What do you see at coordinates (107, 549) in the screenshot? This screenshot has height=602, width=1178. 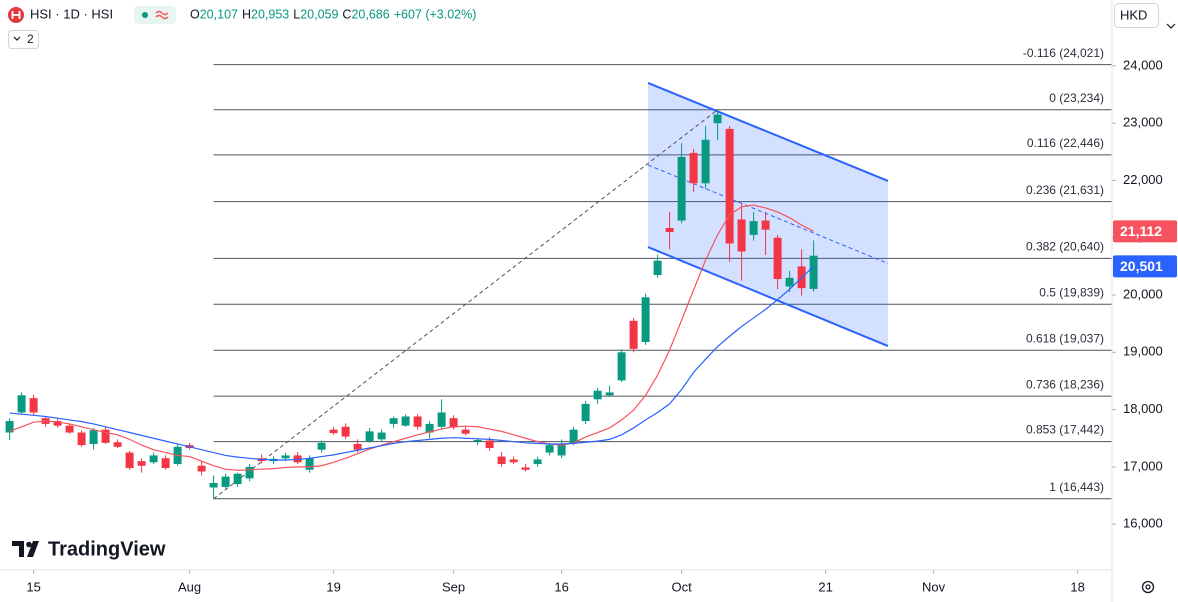 I see `brand-name: TradingView` at bounding box center [107, 549].